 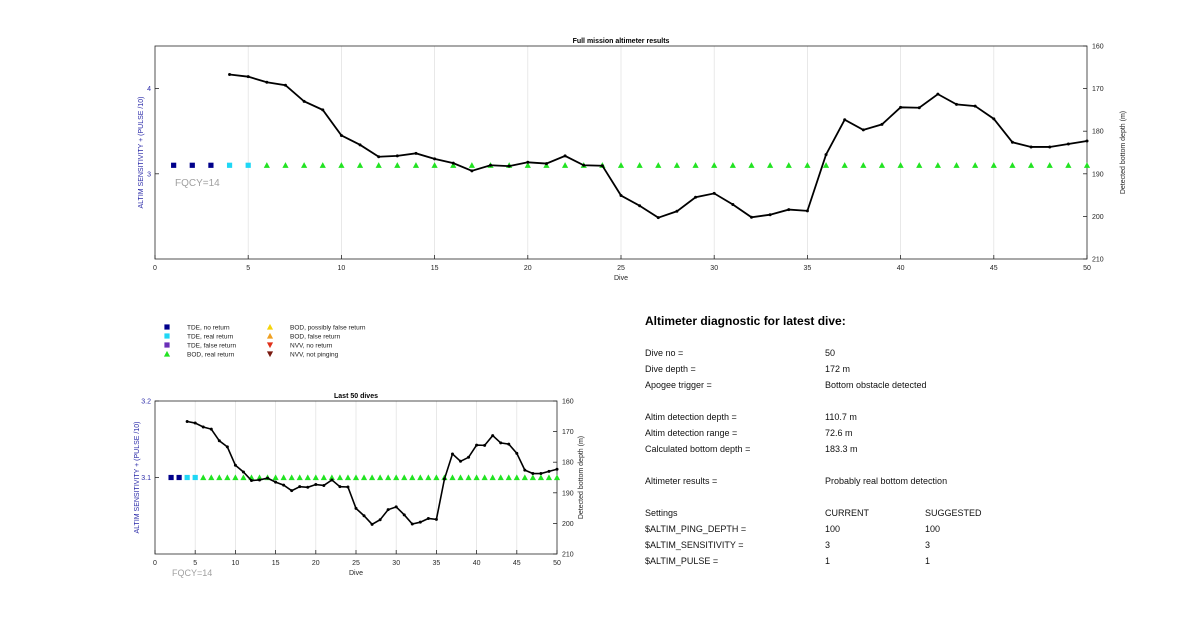 What do you see at coordinates (568, 463) in the screenshot?
I see `y2-tick-label: 180` at bounding box center [568, 463].